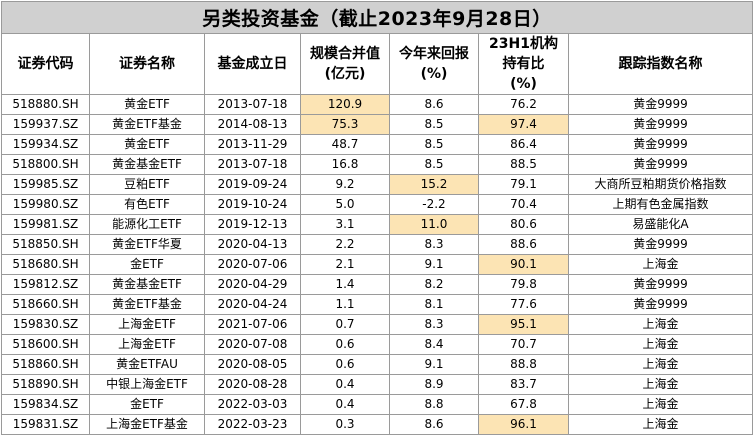 Image resolution: width=753 pixels, height=436 pixels. I want to click on cell-date: 2022-03-23, so click(252, 424).